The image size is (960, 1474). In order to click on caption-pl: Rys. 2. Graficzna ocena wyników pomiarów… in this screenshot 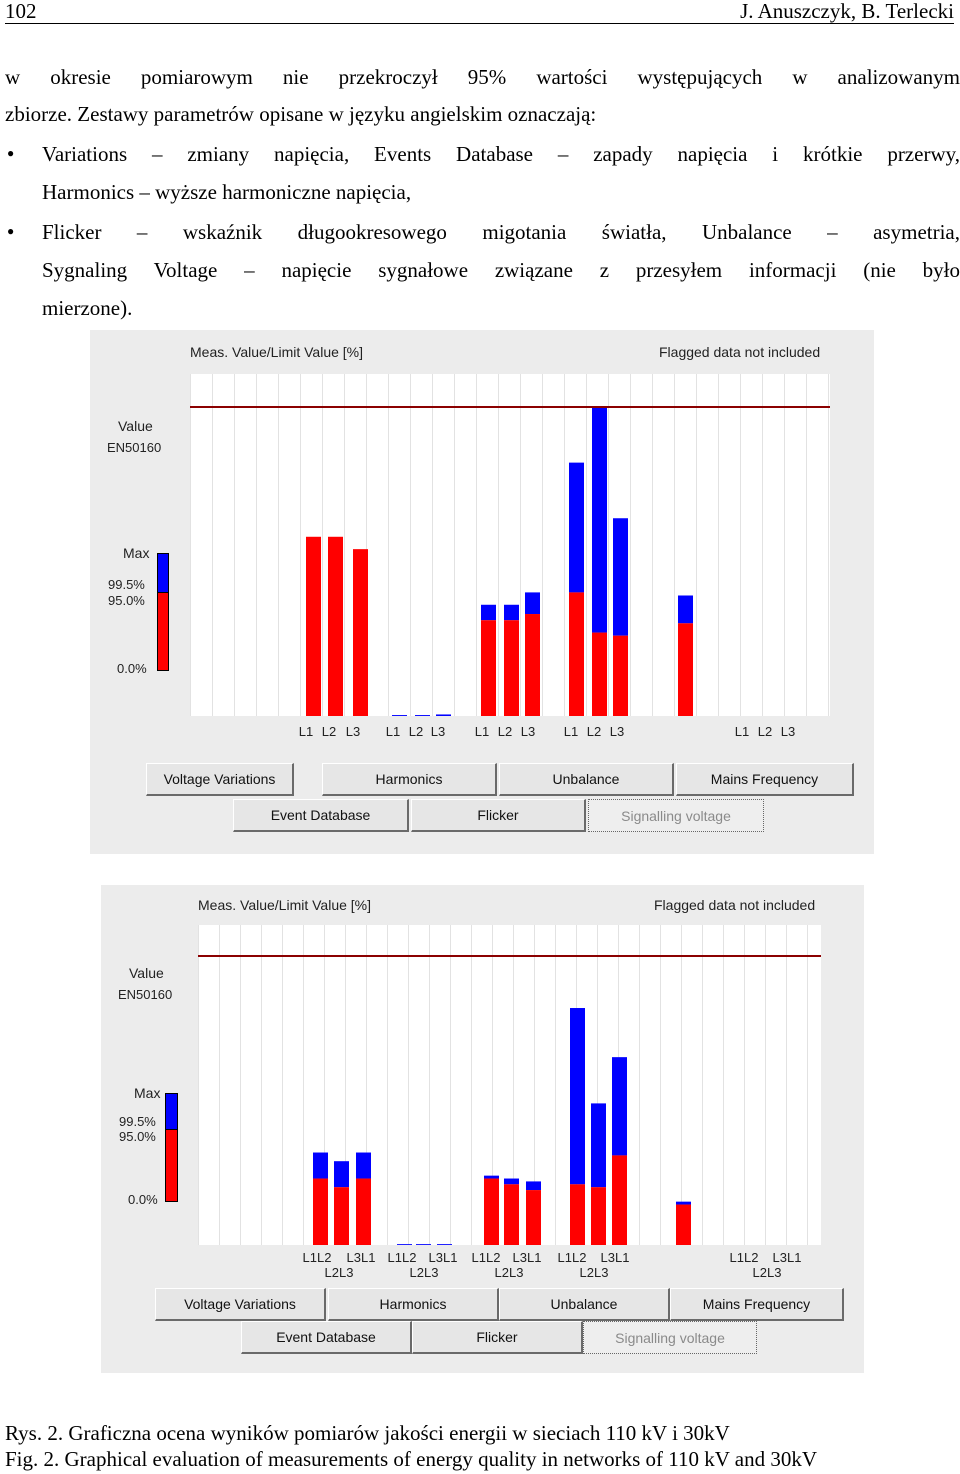, I will do `click(367, 1433)`.